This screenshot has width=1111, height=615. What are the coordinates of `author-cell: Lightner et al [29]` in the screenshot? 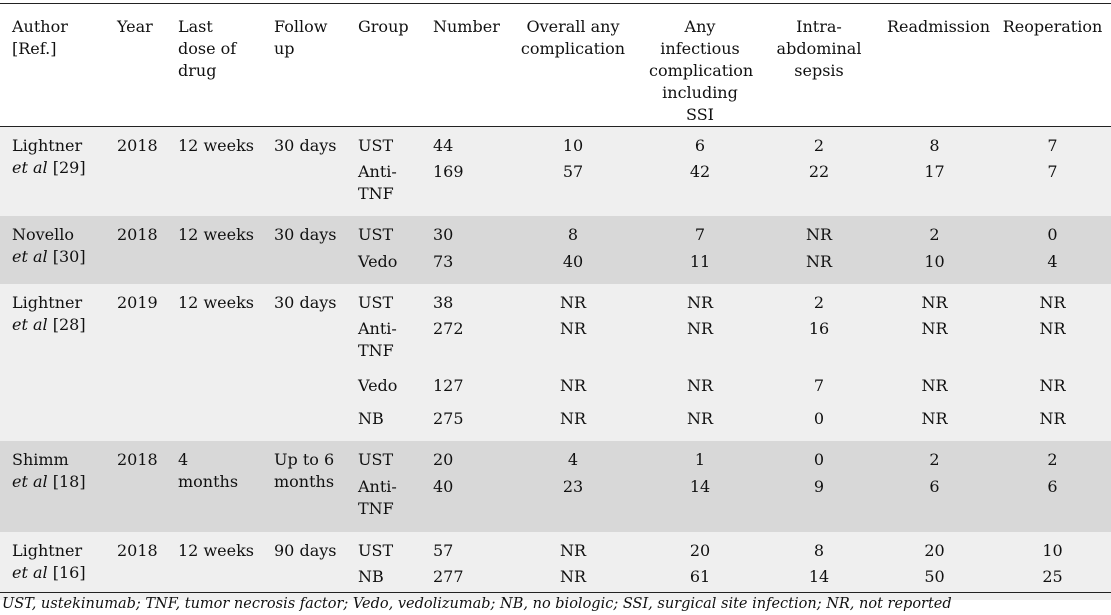 It's located at (52, 171).